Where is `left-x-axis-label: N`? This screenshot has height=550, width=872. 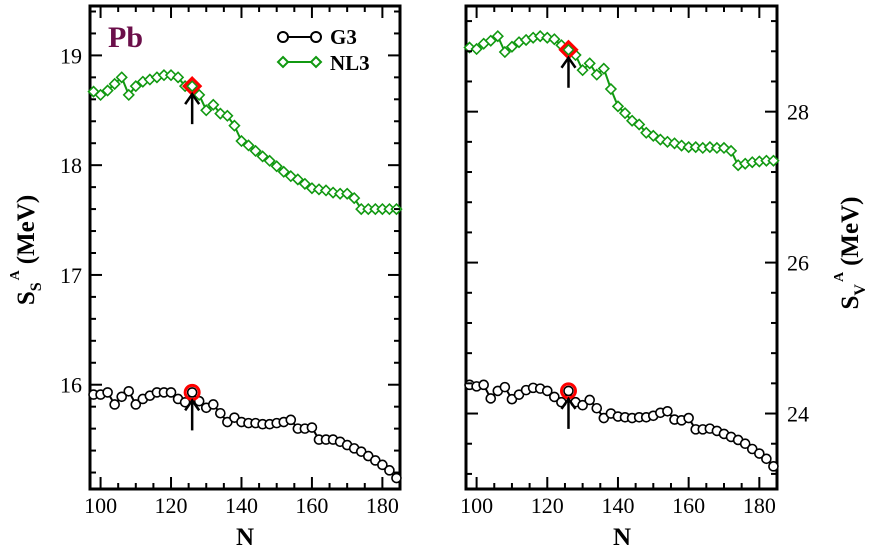 left-x-axis-label: N is located at coordinates (245, 537).